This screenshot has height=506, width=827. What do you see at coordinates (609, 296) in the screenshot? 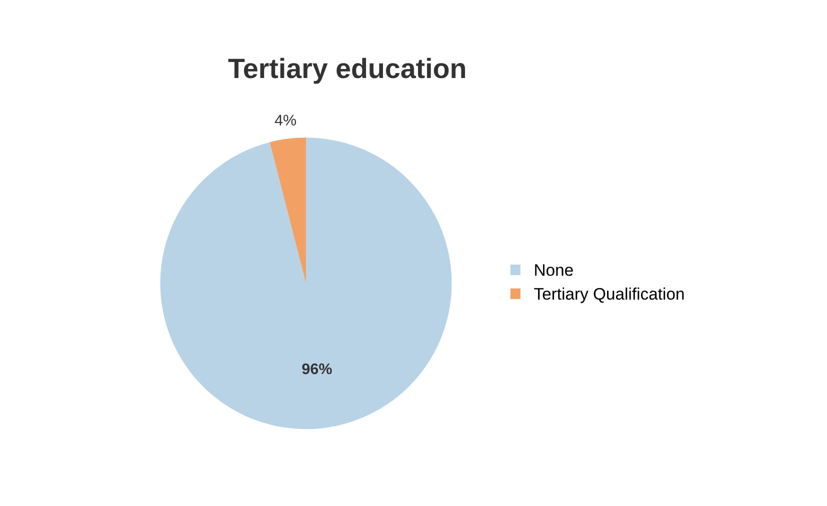
I see `legend-label: Tertiary Qualification` at bounding box center [609, 296].